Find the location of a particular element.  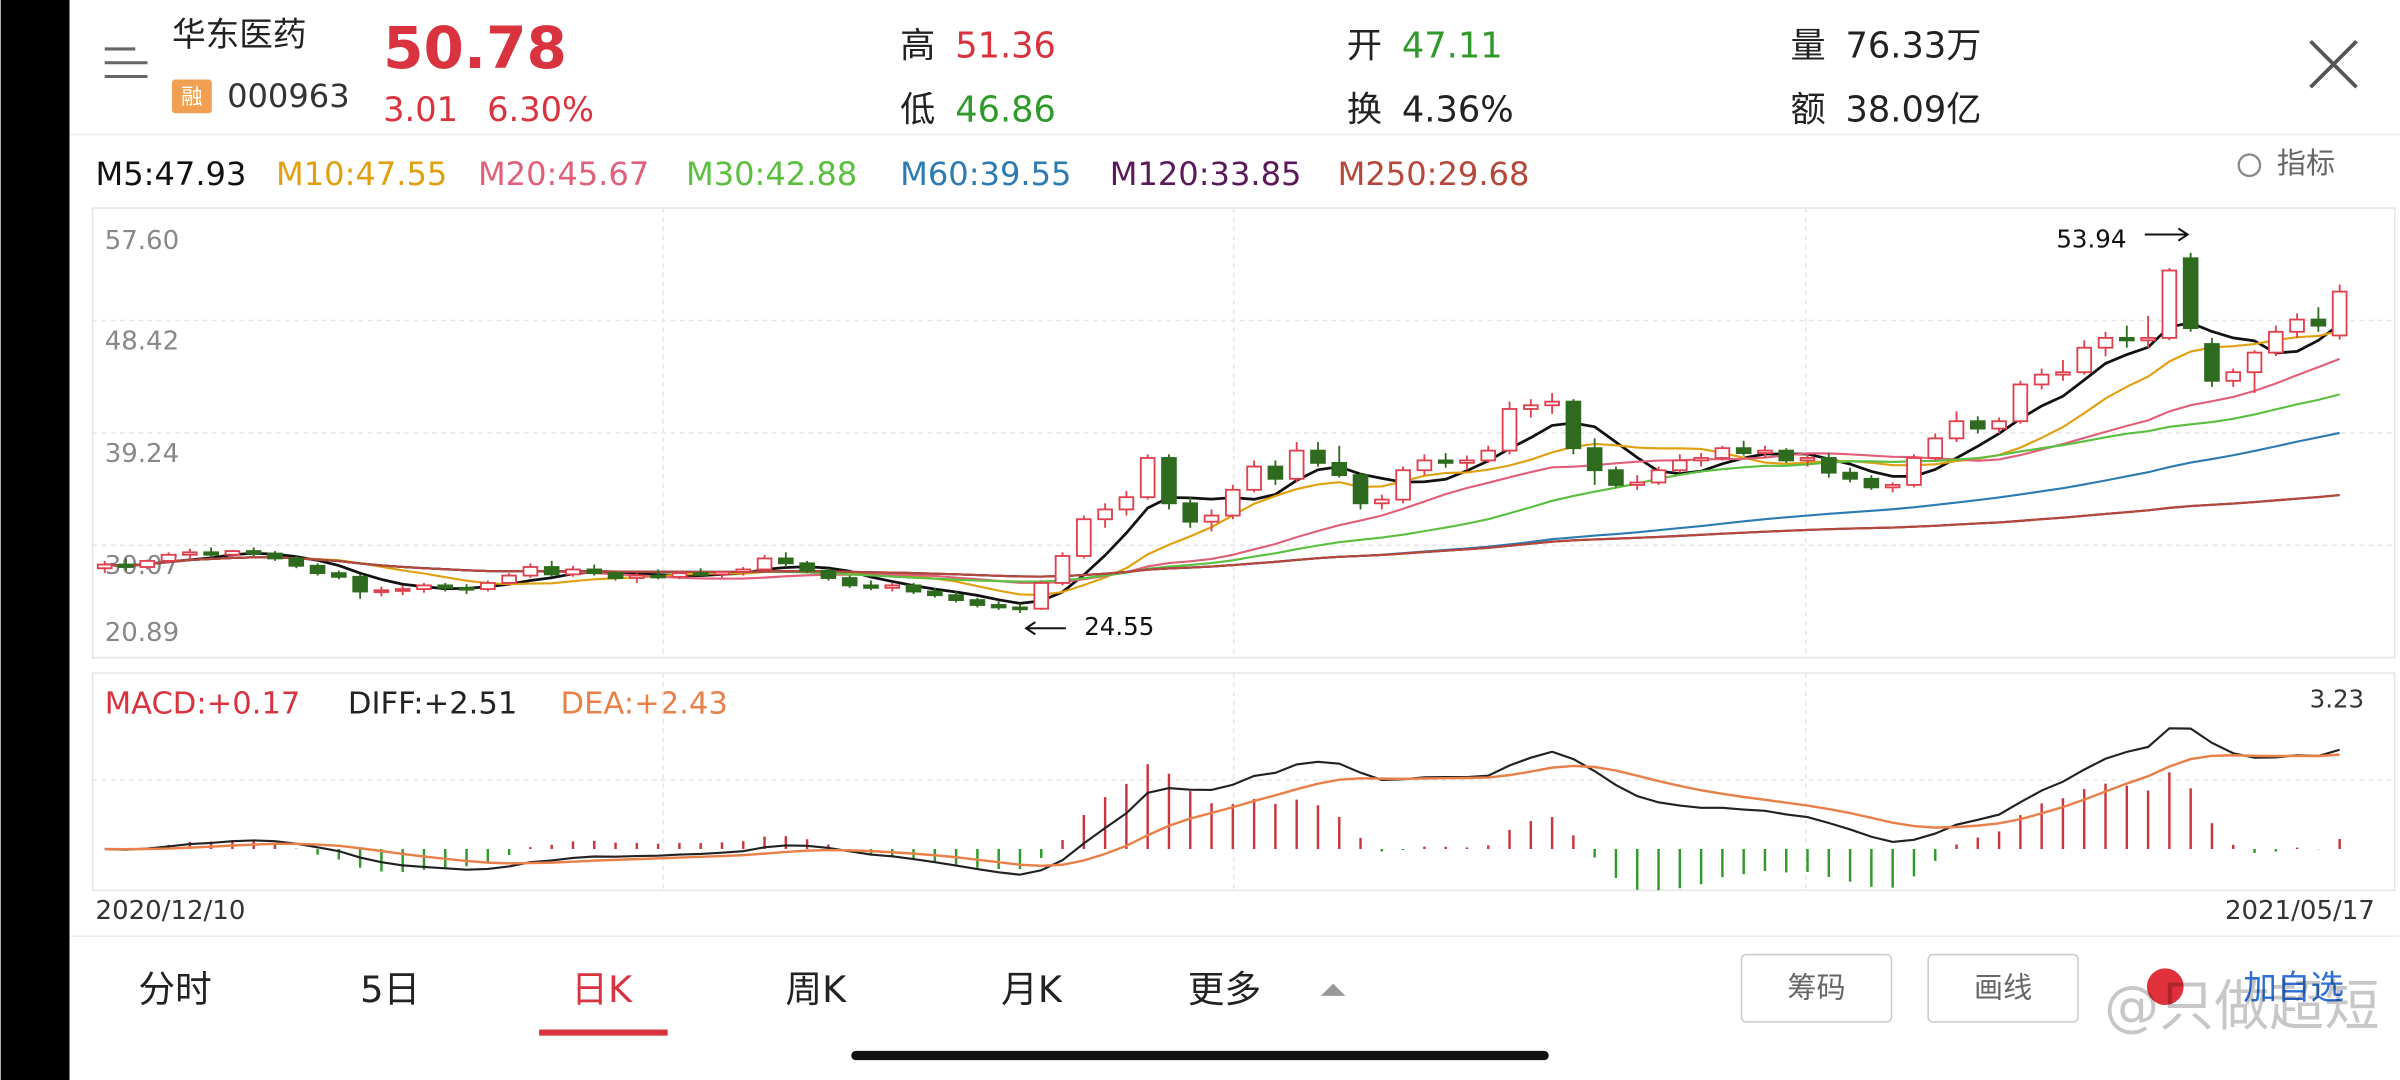

quote-label: 量 is located at coordinates (1807, 45).